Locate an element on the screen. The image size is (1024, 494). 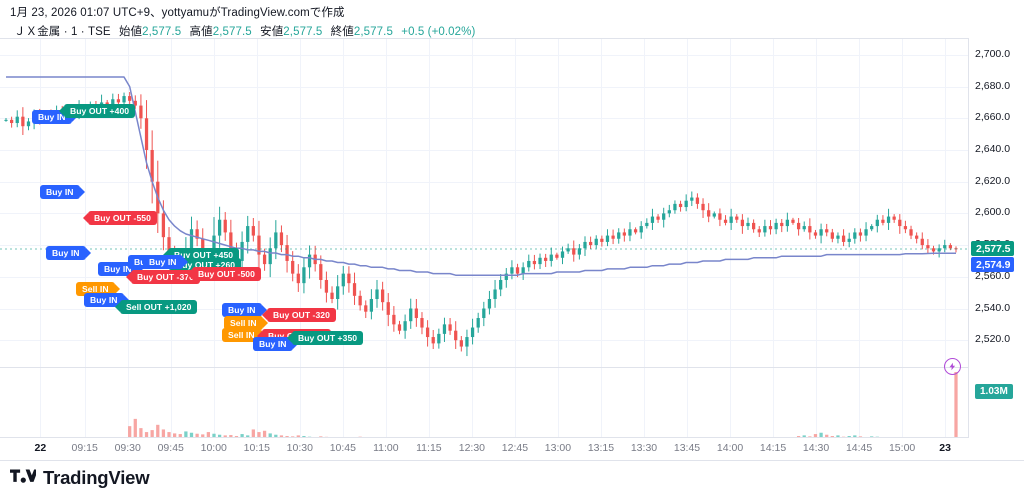
tradingview-wordmark: TradingView is located at coordinates (96, 477).